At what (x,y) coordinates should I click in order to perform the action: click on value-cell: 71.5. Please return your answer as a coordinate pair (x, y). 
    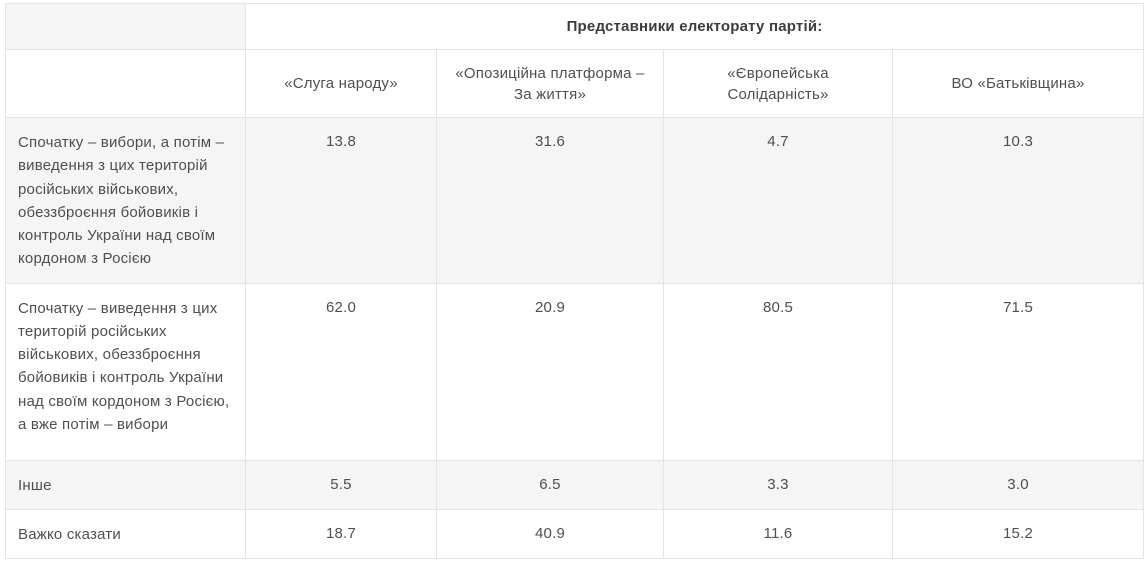
    Looking at the image, I should click on (1018, 371).